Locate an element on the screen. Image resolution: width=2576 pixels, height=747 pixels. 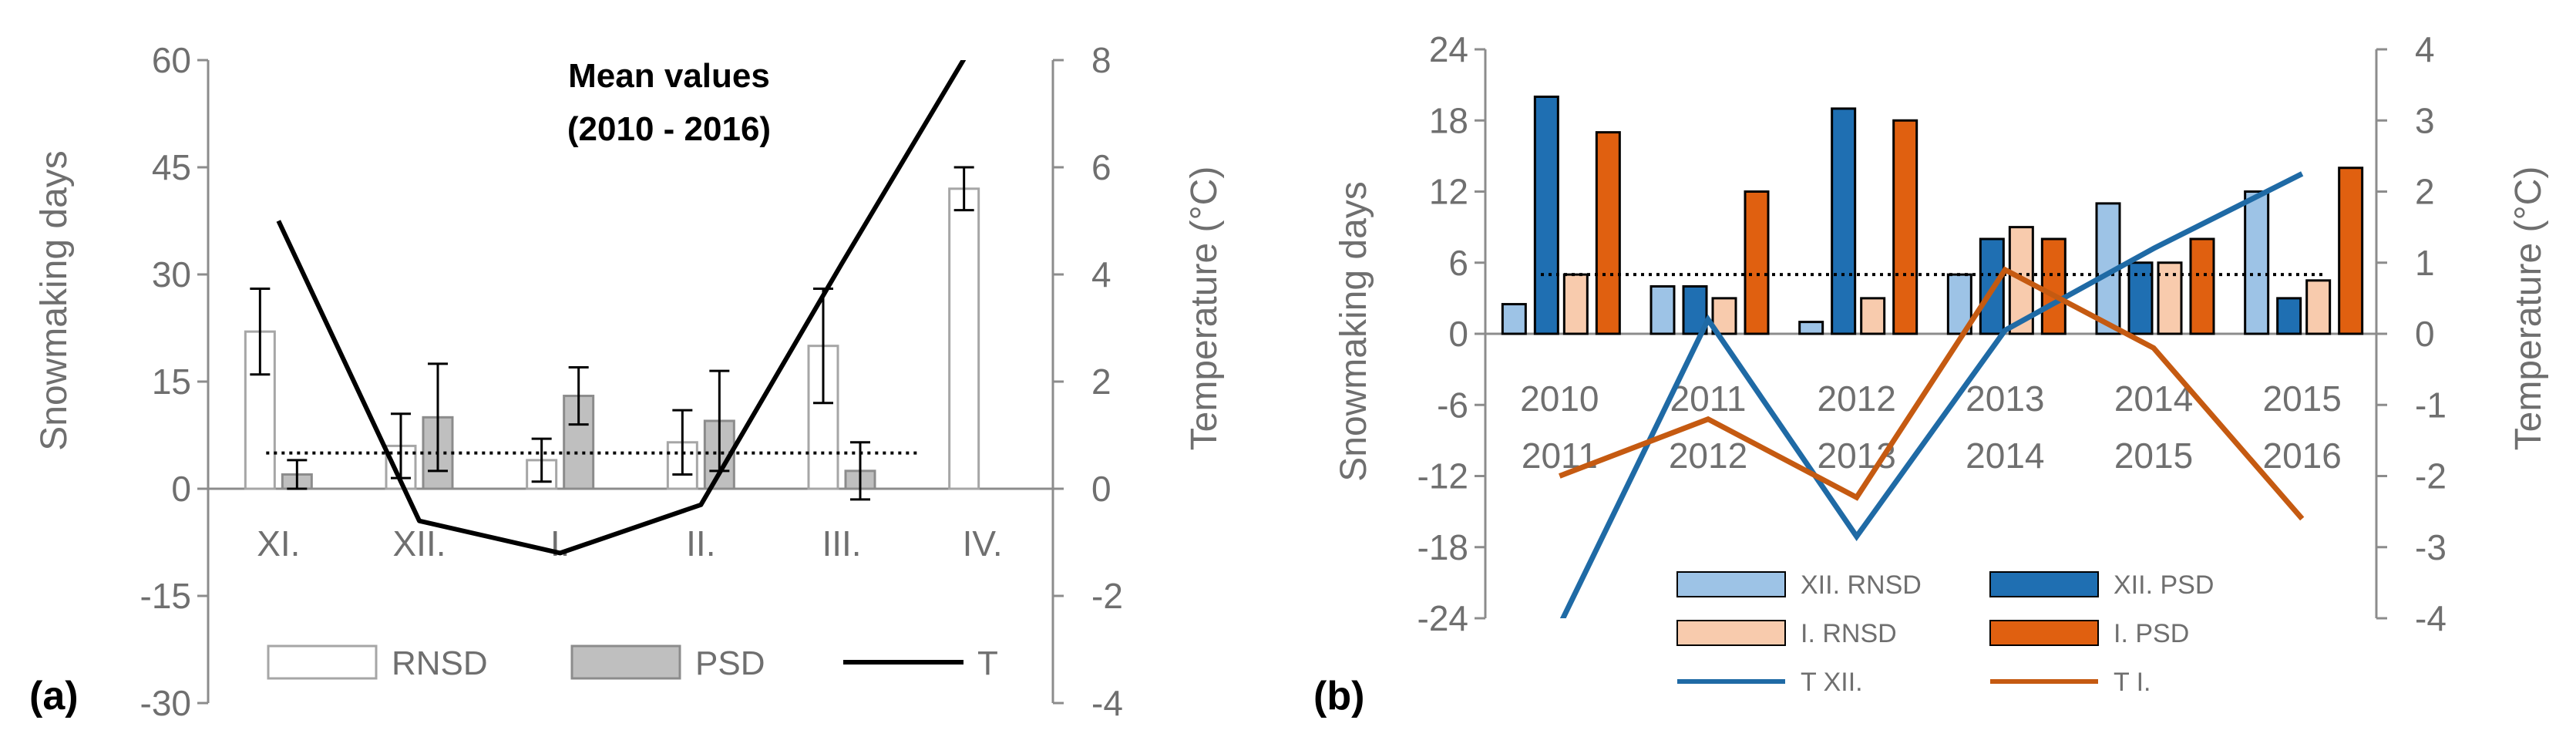
panel-a-right-tick-label: 2 is located at coordinates (1101, 382).